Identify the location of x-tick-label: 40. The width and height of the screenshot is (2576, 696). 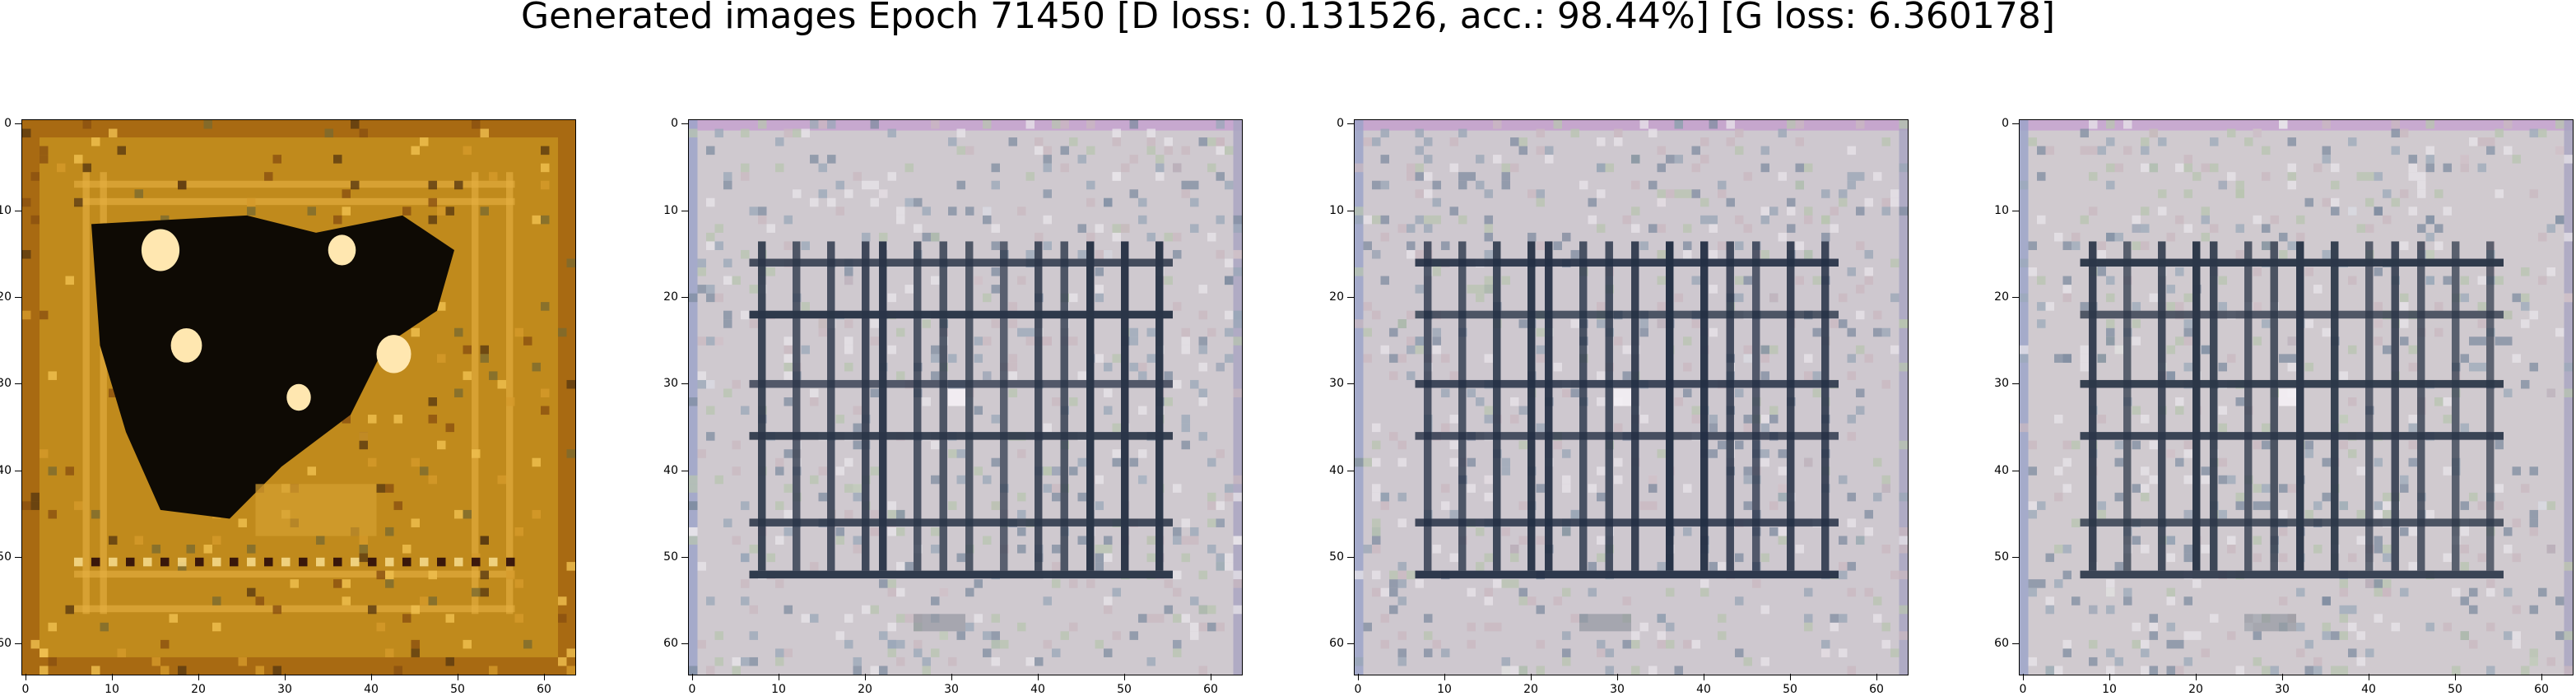
(371, 689).